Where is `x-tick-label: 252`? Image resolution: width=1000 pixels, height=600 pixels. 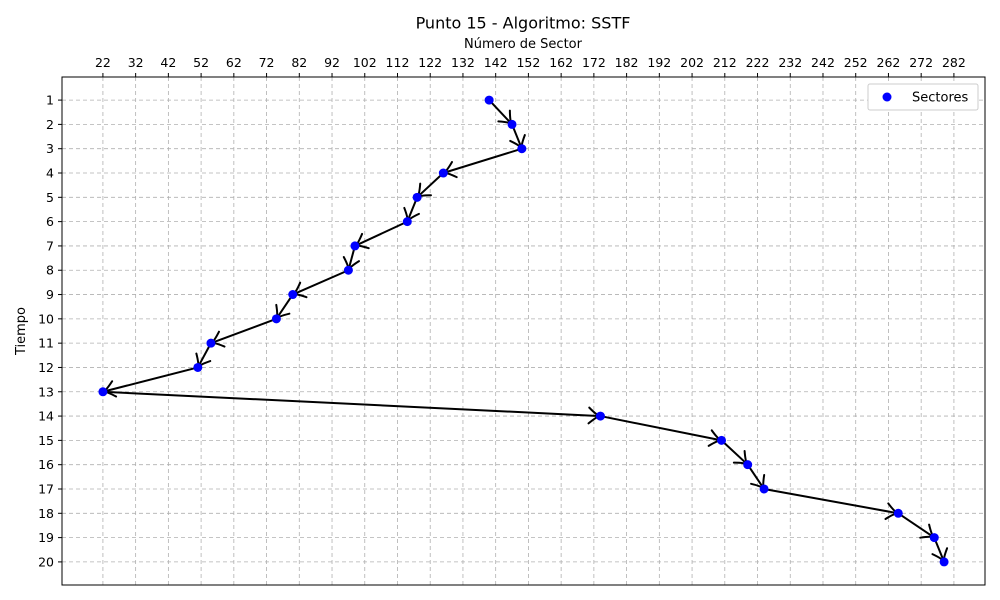
x-tick-label: 252 is located at coordinates (856, 62).